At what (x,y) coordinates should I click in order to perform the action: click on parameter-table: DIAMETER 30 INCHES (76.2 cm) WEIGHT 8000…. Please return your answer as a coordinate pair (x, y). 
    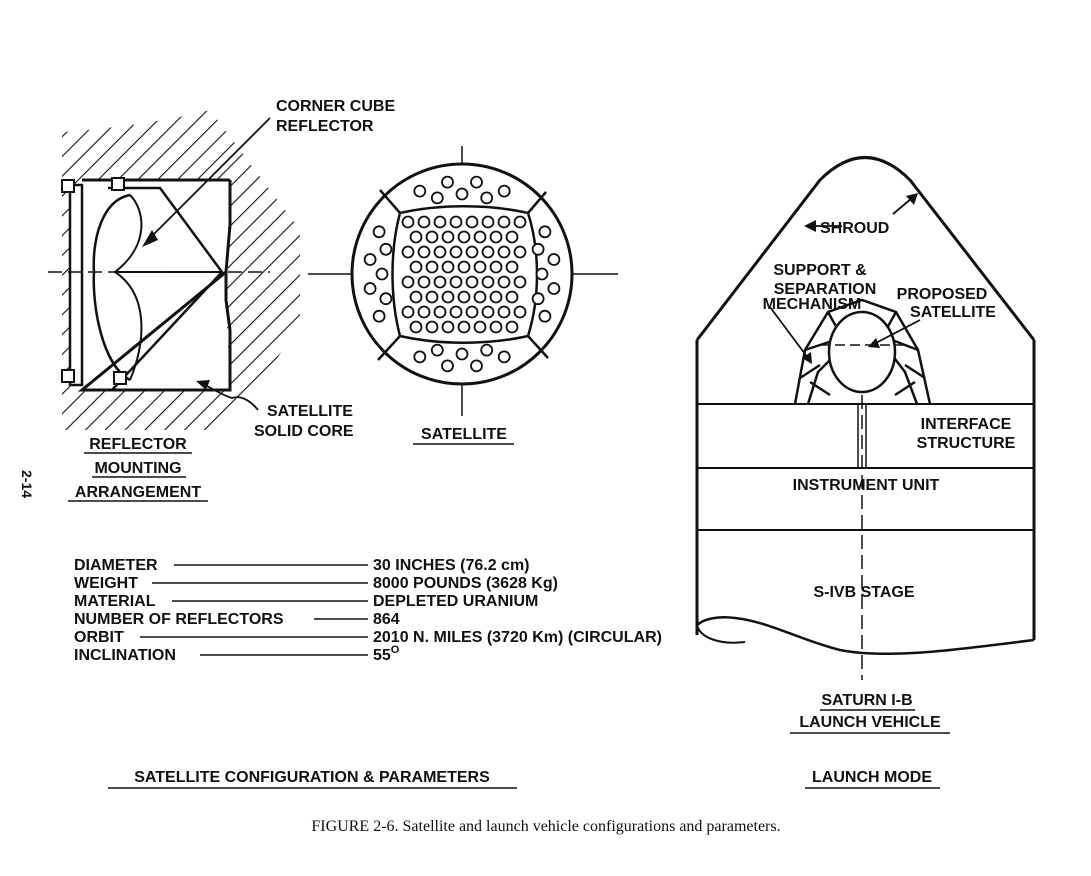
    Looking at the image, I should click on (368, 610).